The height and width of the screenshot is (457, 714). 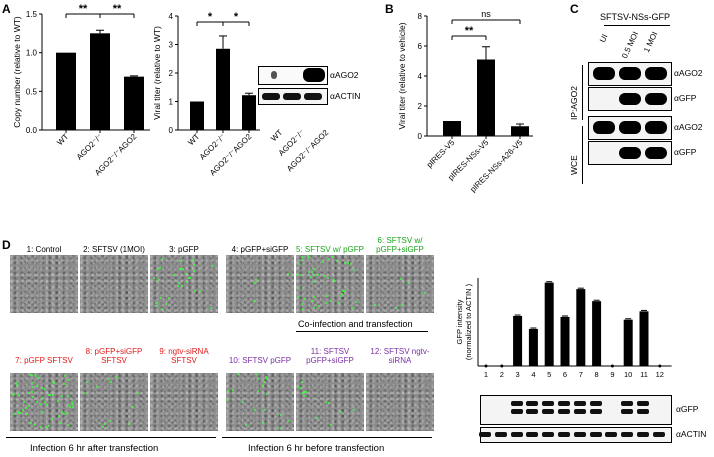 I want to click on blot-c-wce-ago2-label: αAGO2, so click(x=688, y=127).